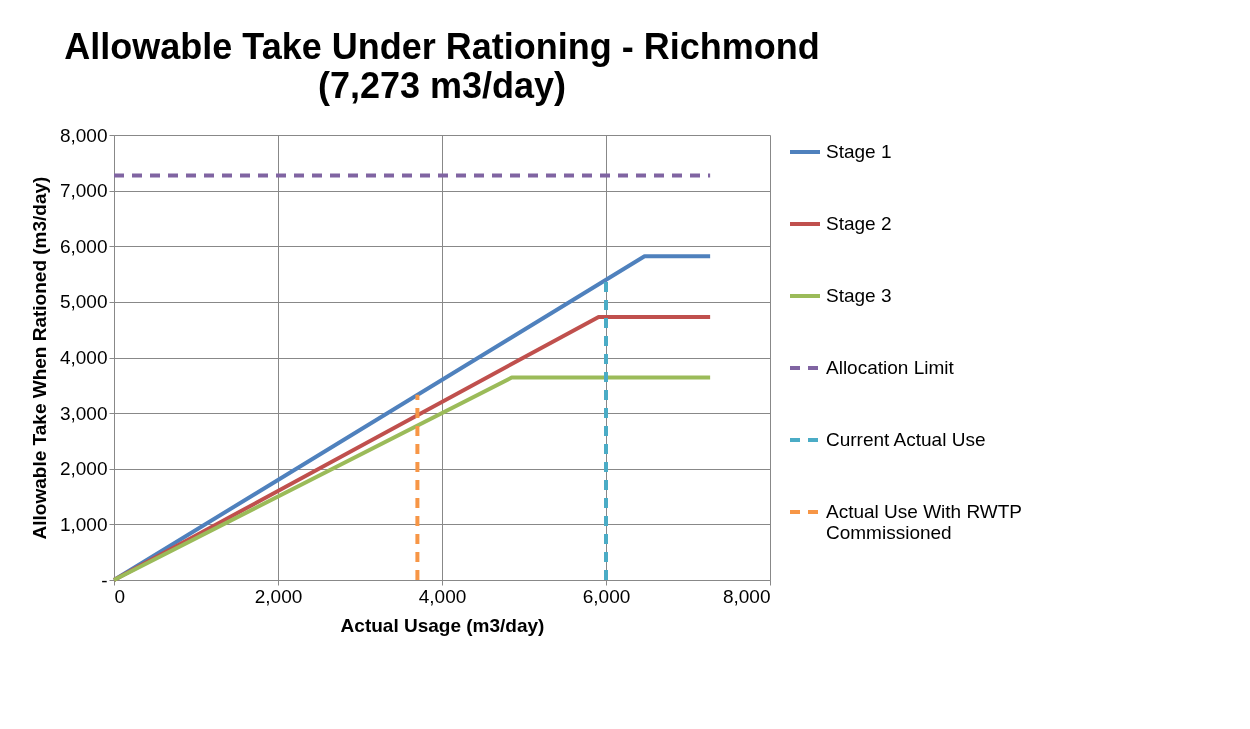  What do you see at coordinates (906, 439) in the screenshot?
I see `legend-label: Current Actual Use` at bounding box center [906, 439].